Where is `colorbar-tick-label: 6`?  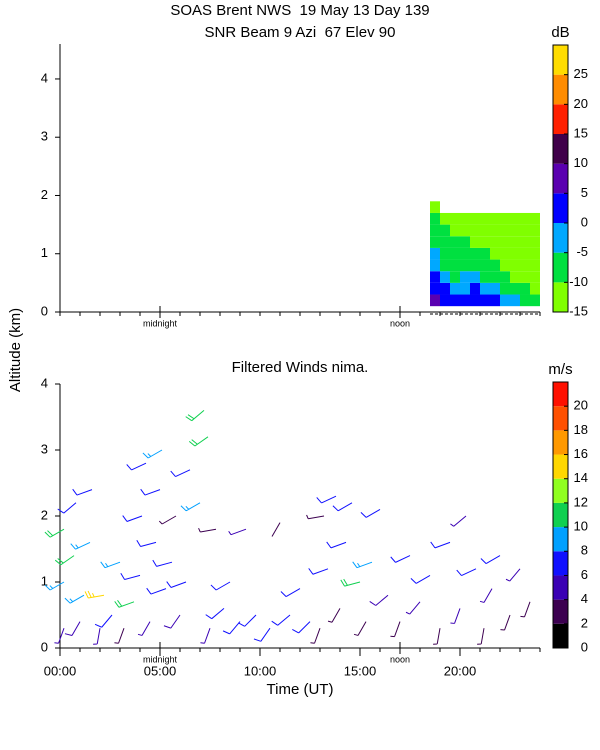
colorbar-tick-label: 6 is located at coordinates (584, 574).